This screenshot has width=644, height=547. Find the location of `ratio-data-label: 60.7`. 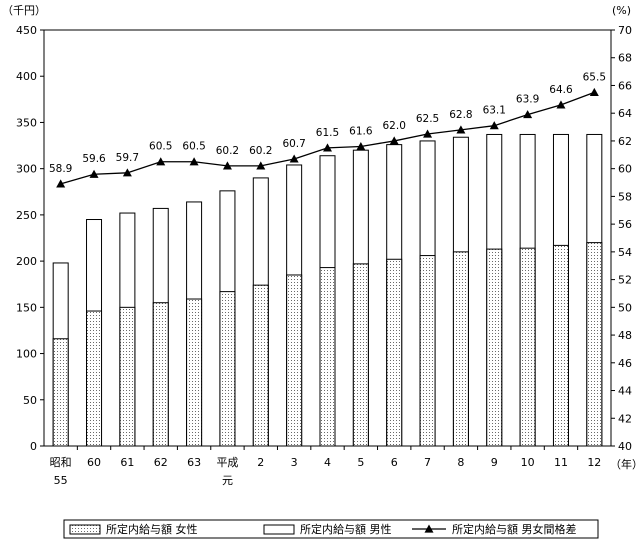

ratio-data-label: 60.7 is located at coordinates (293, 144).